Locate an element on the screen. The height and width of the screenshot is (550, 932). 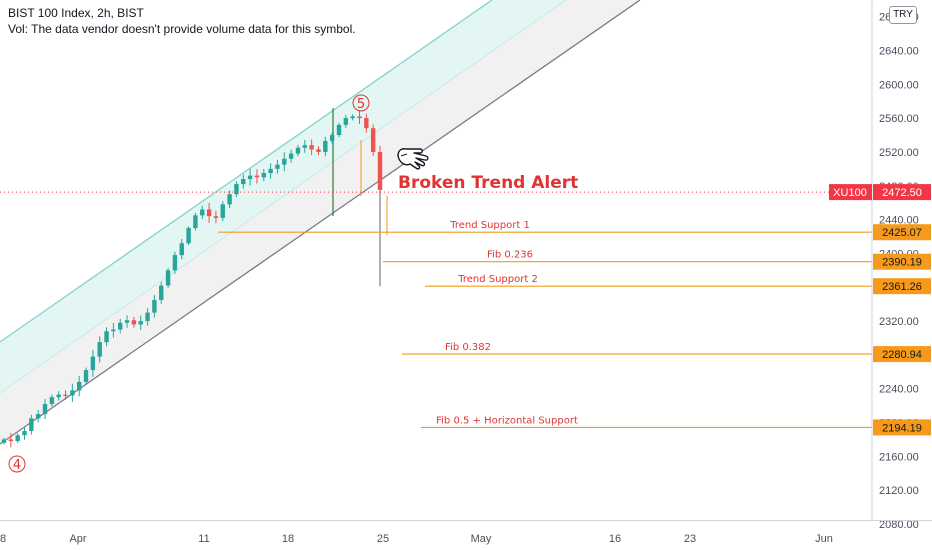
x-tick-label: 16 is located at coordinates (615, 539).